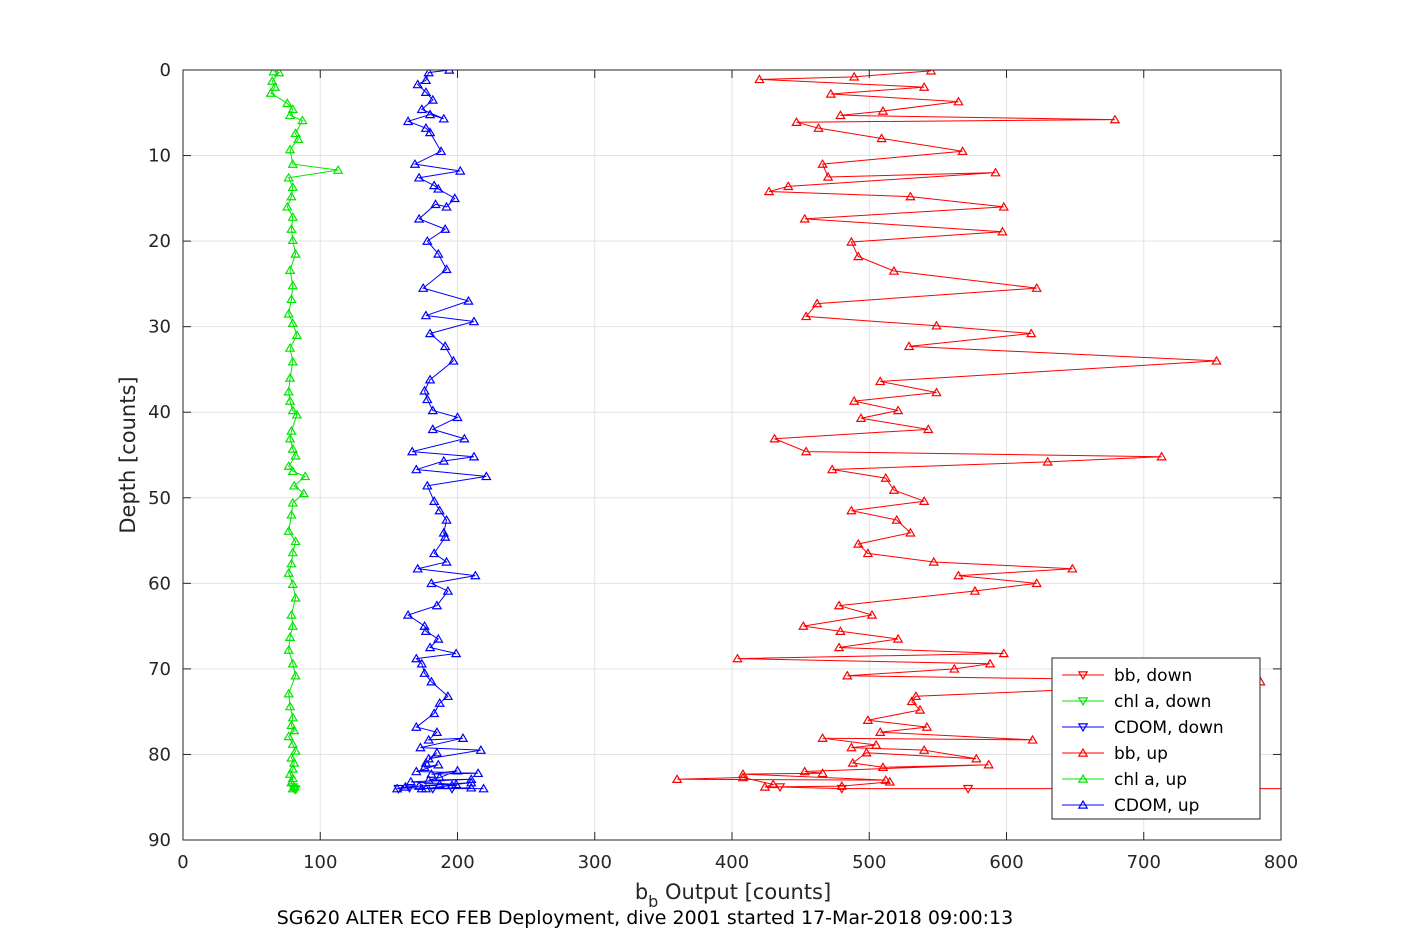 This screenshot has height=945, width=1417. What do you see at coordinates (1162, 702) in the screenshot?
I see `legend-entry-label: chl a, down` at bounding box center [1162, 702].